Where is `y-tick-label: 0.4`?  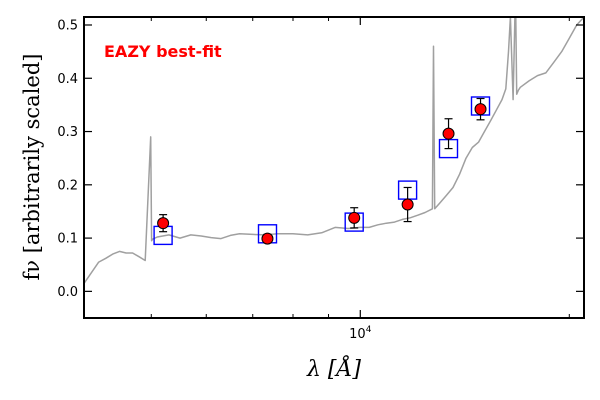
y-tick-label: 0.4 is located at coordinates (67, 79).